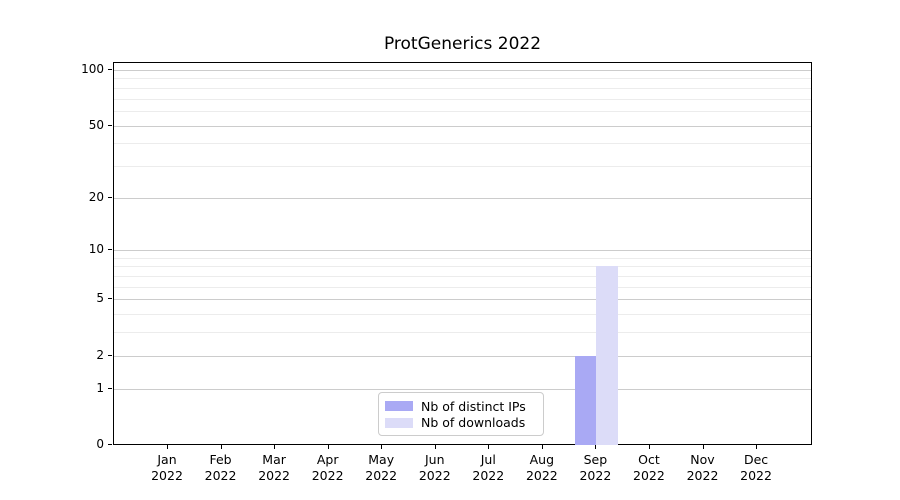 This screenshot has width=900, height=500. Describe the element at coordinates (167, 459) in the screenshot. I see `x-tick-month: Jan` at that location.